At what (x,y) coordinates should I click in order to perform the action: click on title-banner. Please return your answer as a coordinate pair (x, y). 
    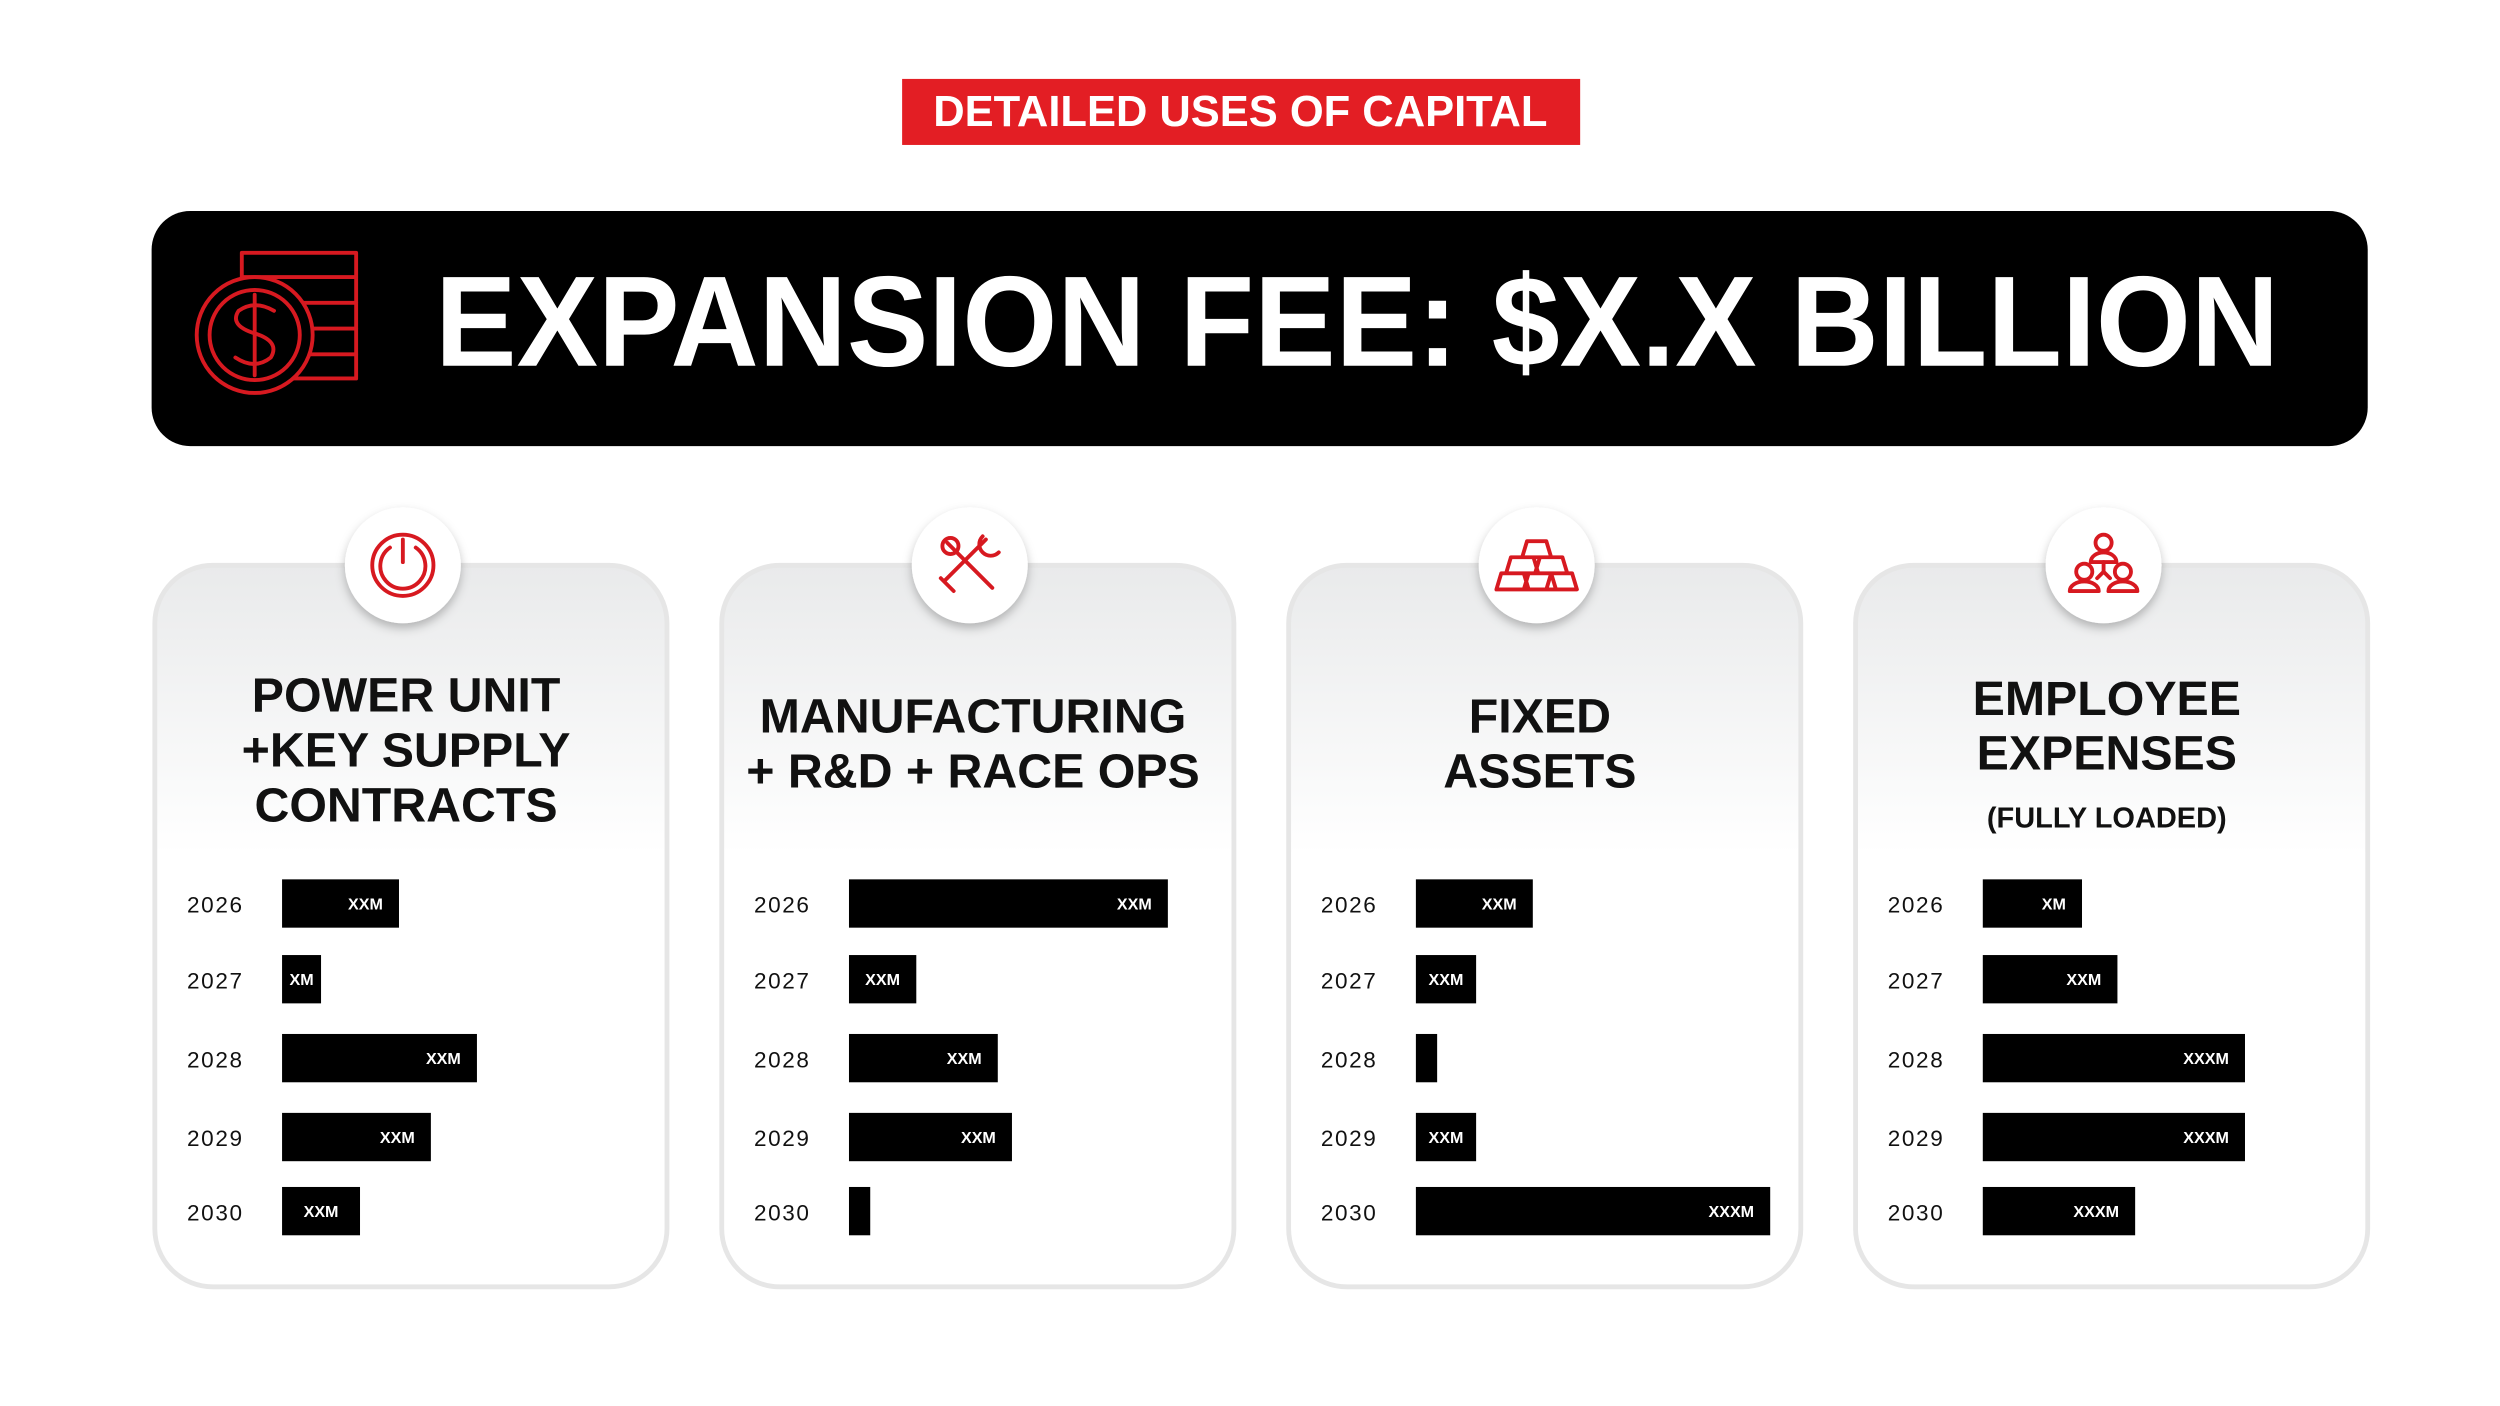
    Looking at the image, I should click on (1259, 328).